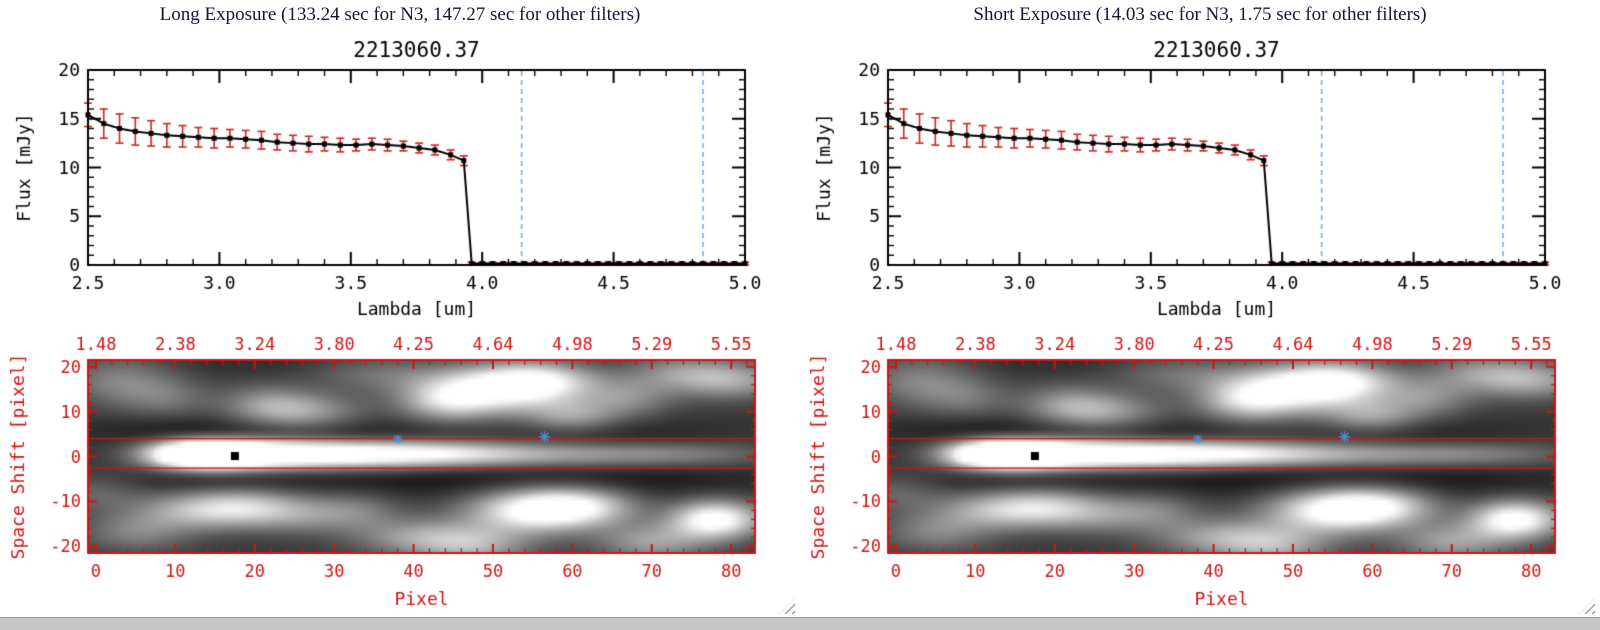  What do you see at coordinates (800, 623) in the screenshot?
I see `bottom-status-strip` at bounding box center [800, 623].